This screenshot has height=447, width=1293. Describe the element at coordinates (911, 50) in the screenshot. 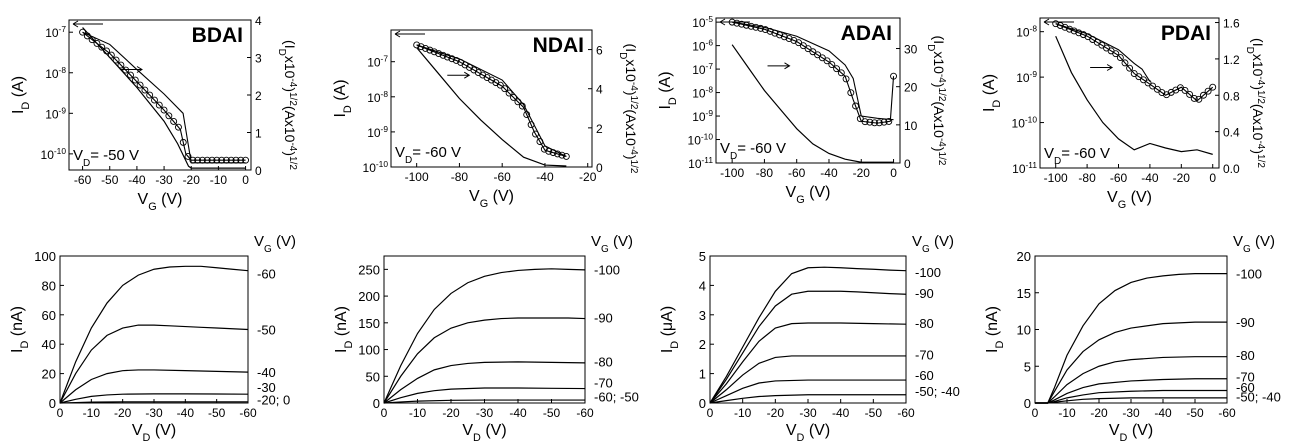

I see `y2-tick-label: 30` at that location.